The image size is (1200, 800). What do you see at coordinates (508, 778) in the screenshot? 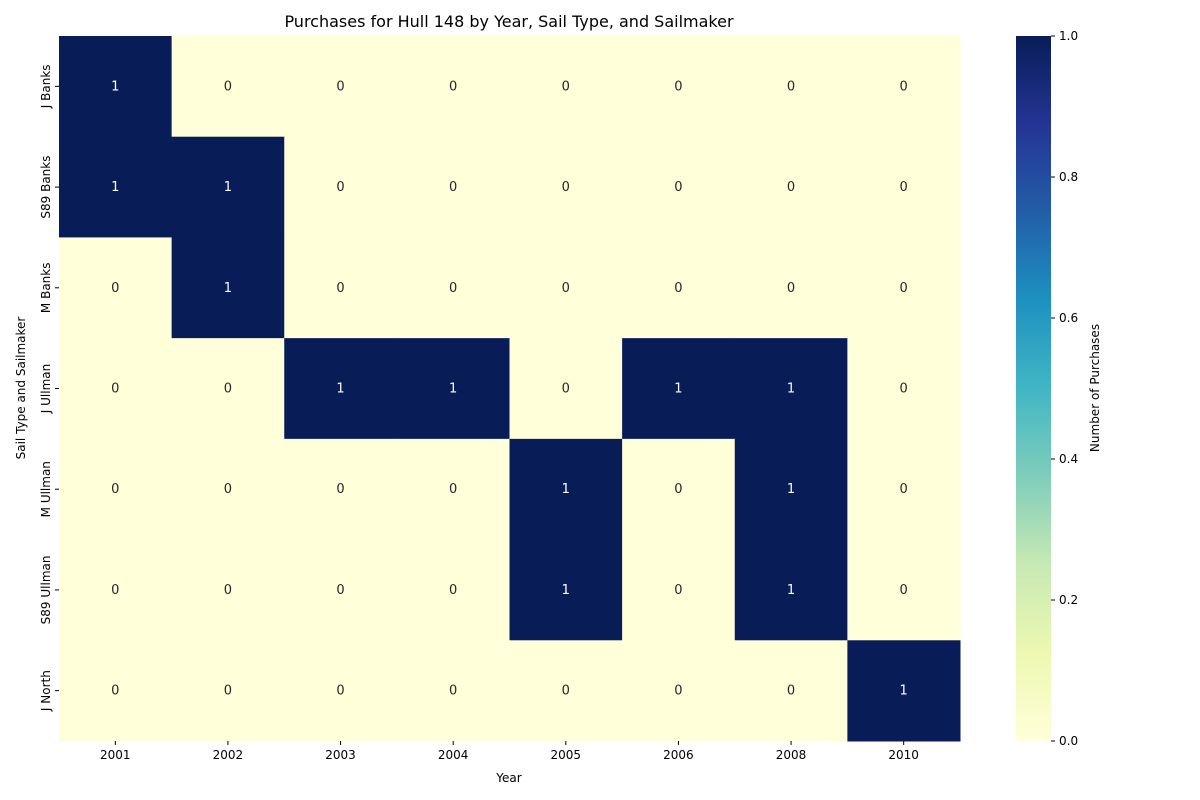
I see `x-axis-label: Year` at bounding box center [508, 778].